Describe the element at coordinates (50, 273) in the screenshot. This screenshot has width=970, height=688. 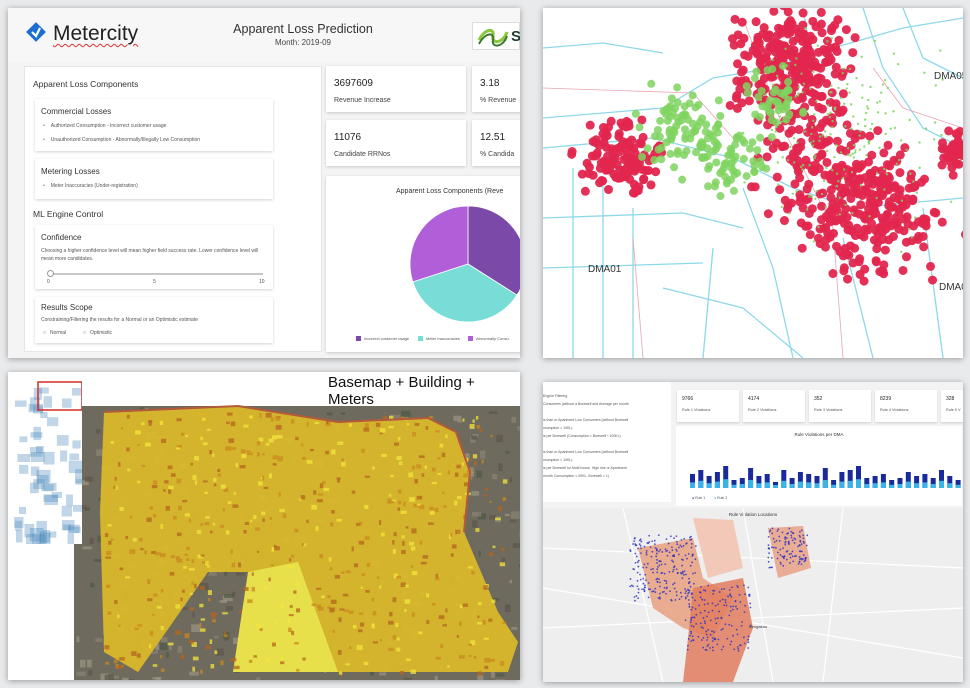
I see `confidence-slider-handle` at that location.